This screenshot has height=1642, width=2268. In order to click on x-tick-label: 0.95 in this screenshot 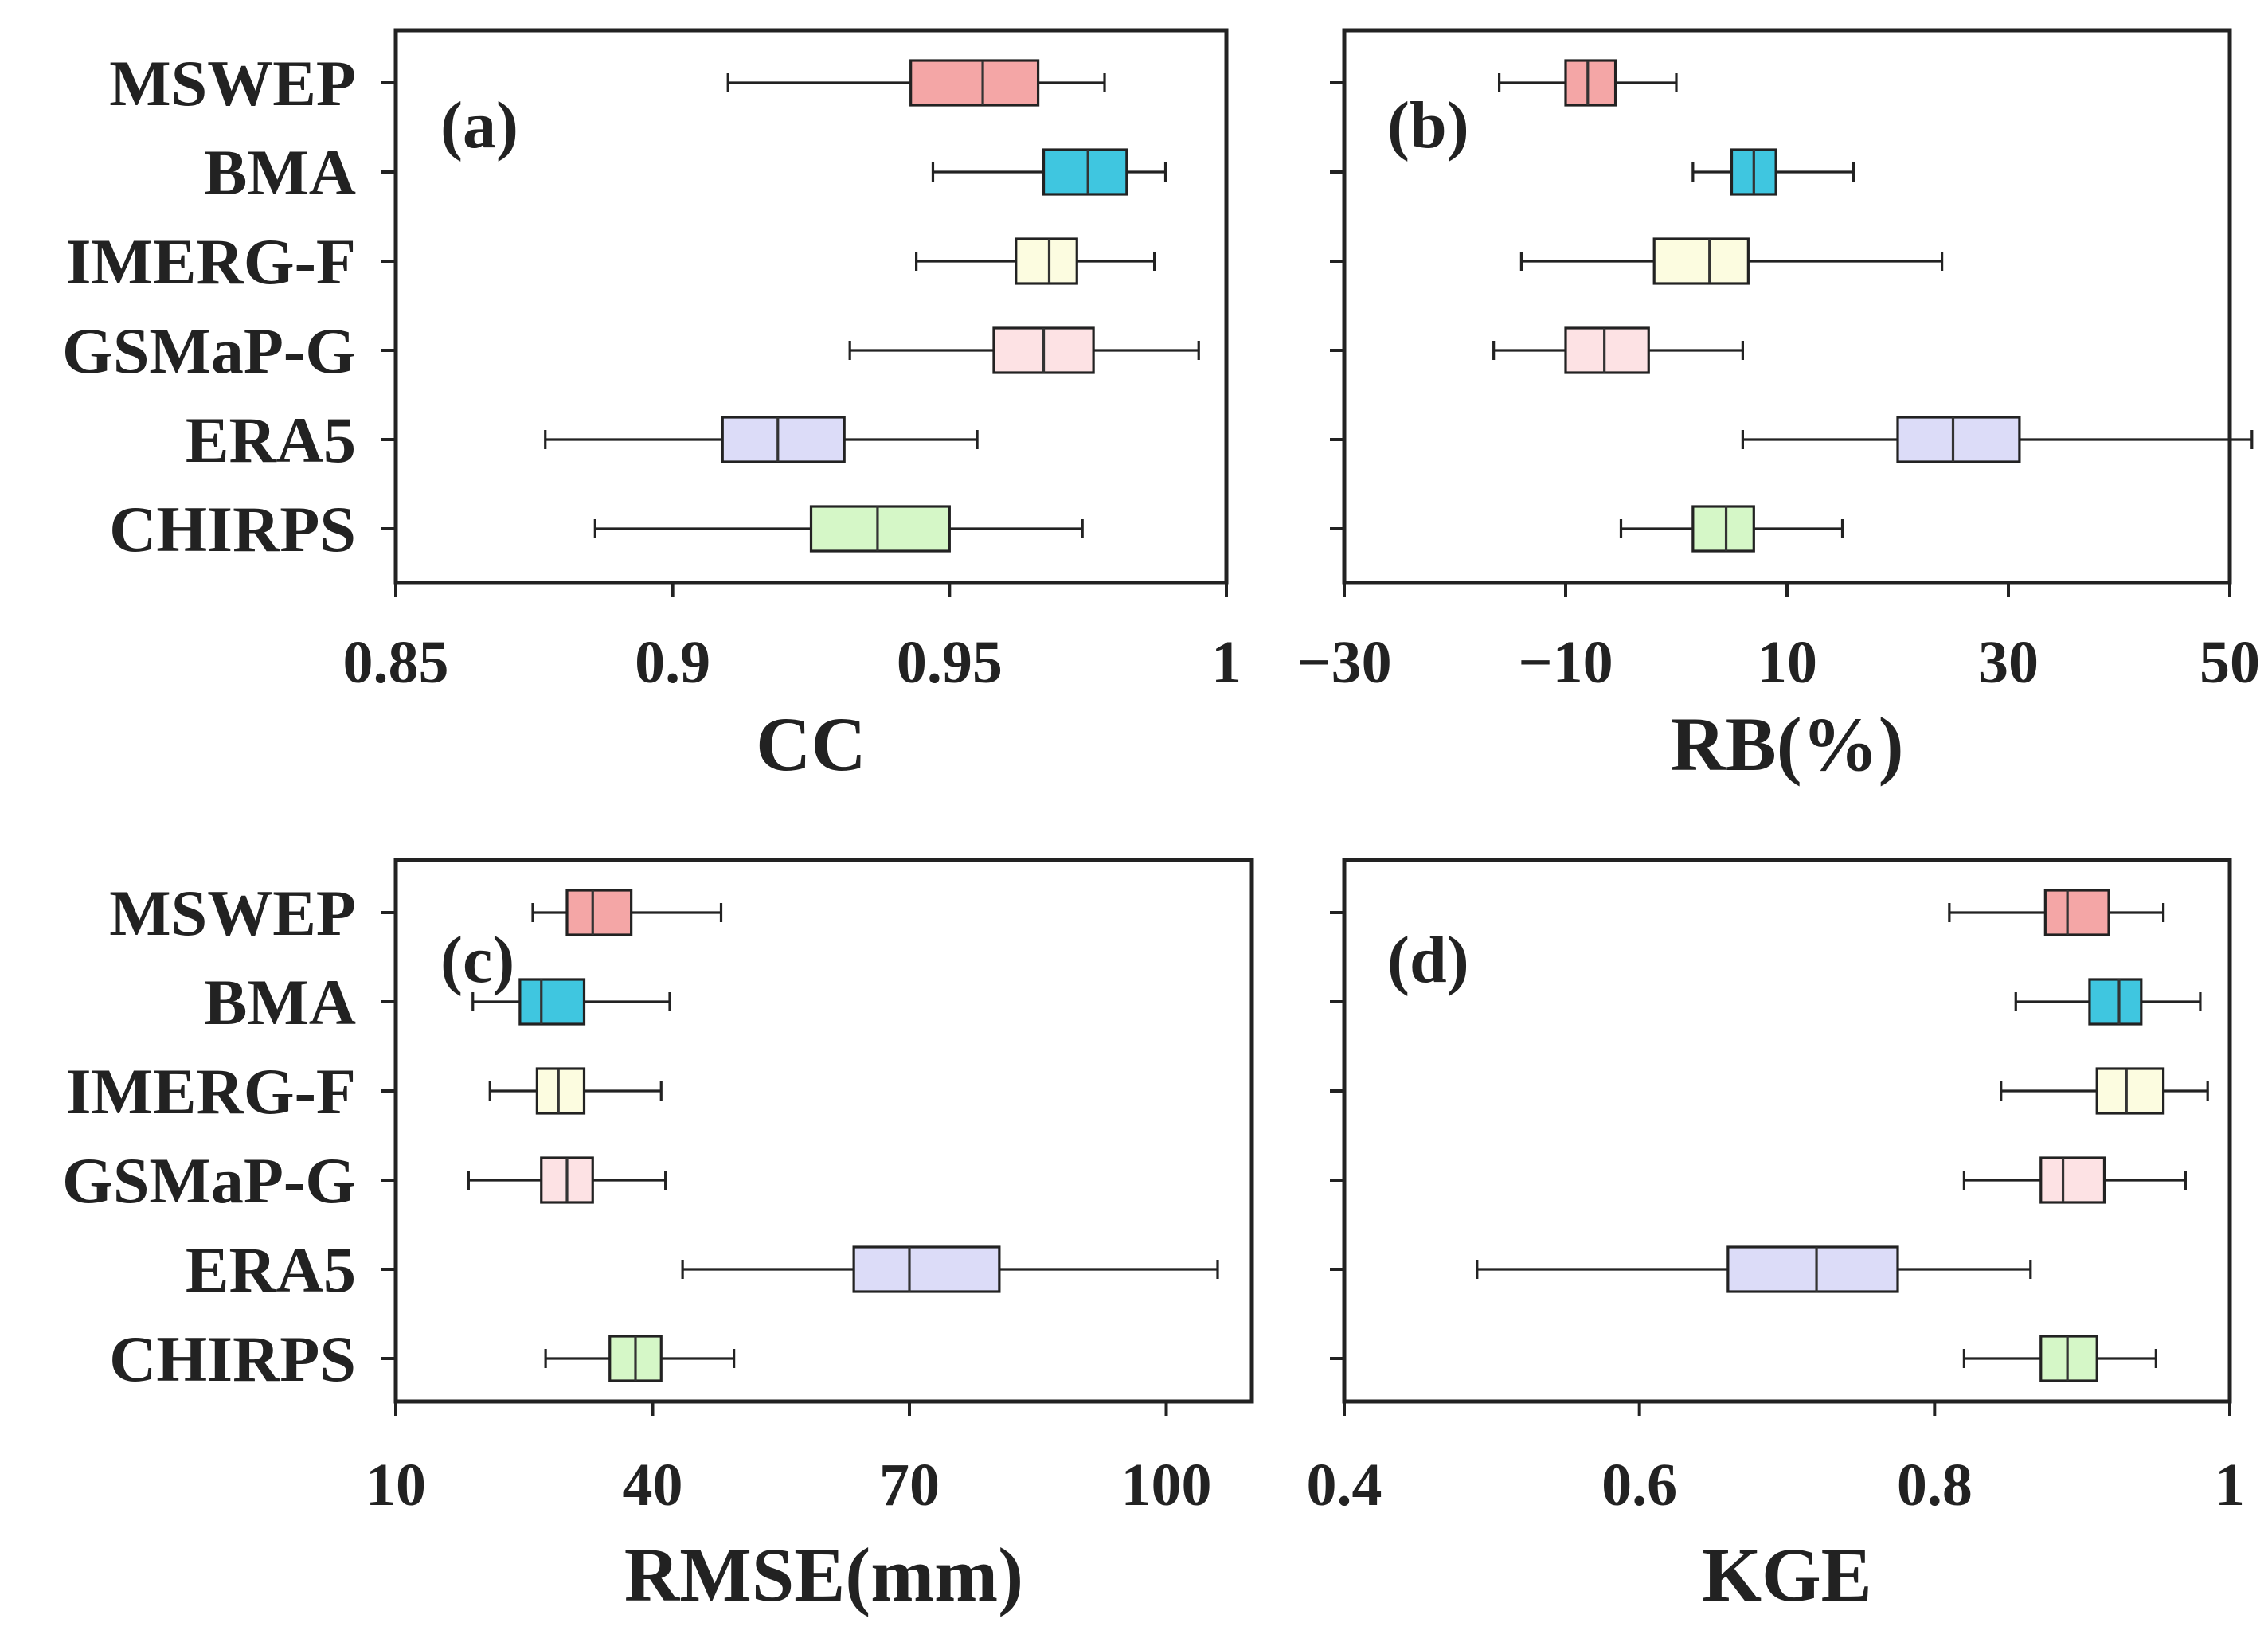, I will do `click(950, 662)`.